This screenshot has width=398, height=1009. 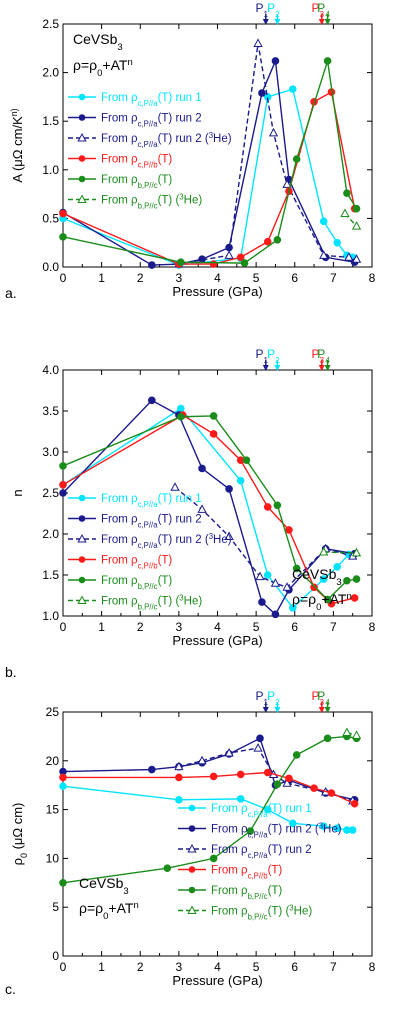 I want to click on series-line, so click(x=265, y=774).